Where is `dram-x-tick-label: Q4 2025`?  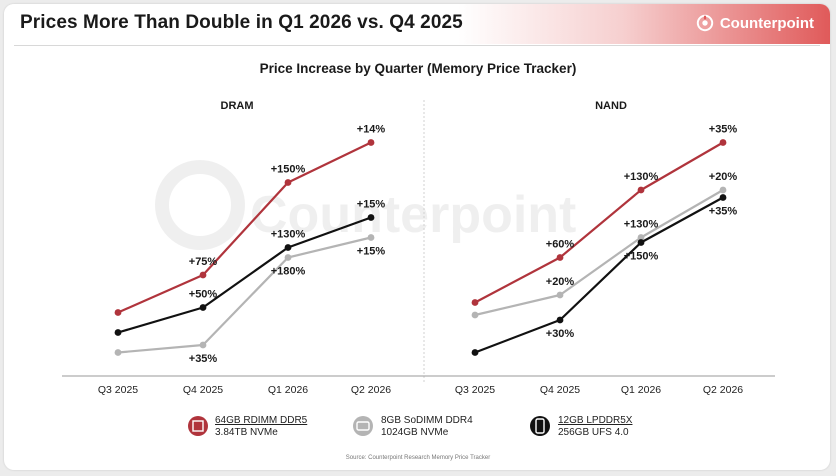
dram-x-tick-label: Q4 2025 is located at coordinates (203, 390).